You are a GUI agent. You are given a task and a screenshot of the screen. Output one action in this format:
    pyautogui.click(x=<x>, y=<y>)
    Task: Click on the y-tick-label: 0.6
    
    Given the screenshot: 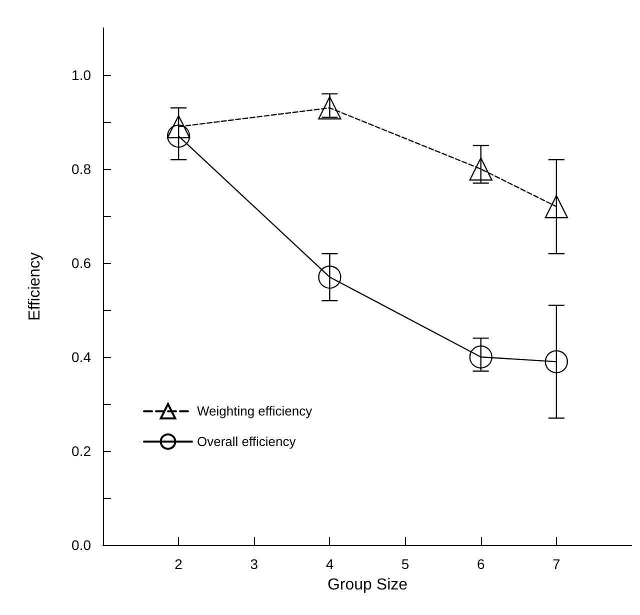 What is the action you would take?
    pyautogui.click(x=82, y=263)
    